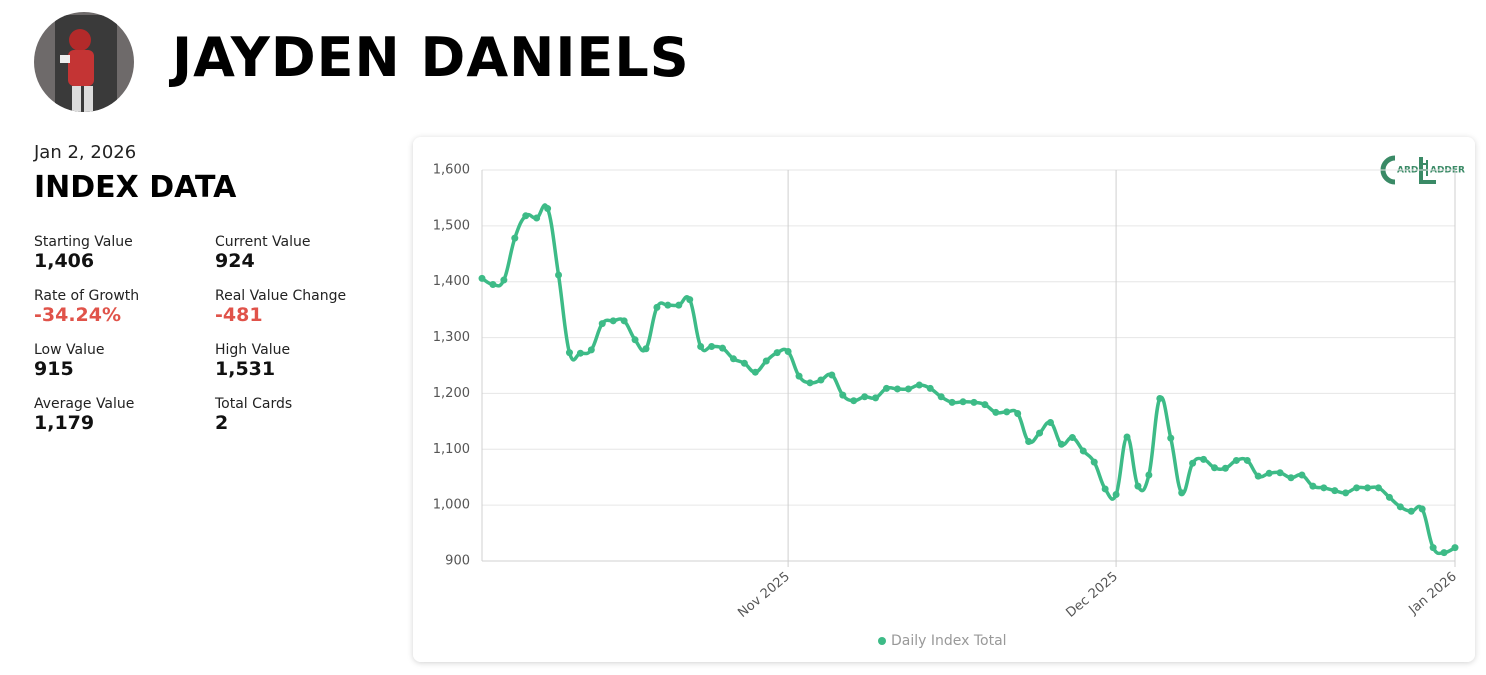 The height and width of the screenshot is (675, 1486). Describe the element at coordinates (222, 423) in the screenshot. I see `stat-value: 2` at that location.